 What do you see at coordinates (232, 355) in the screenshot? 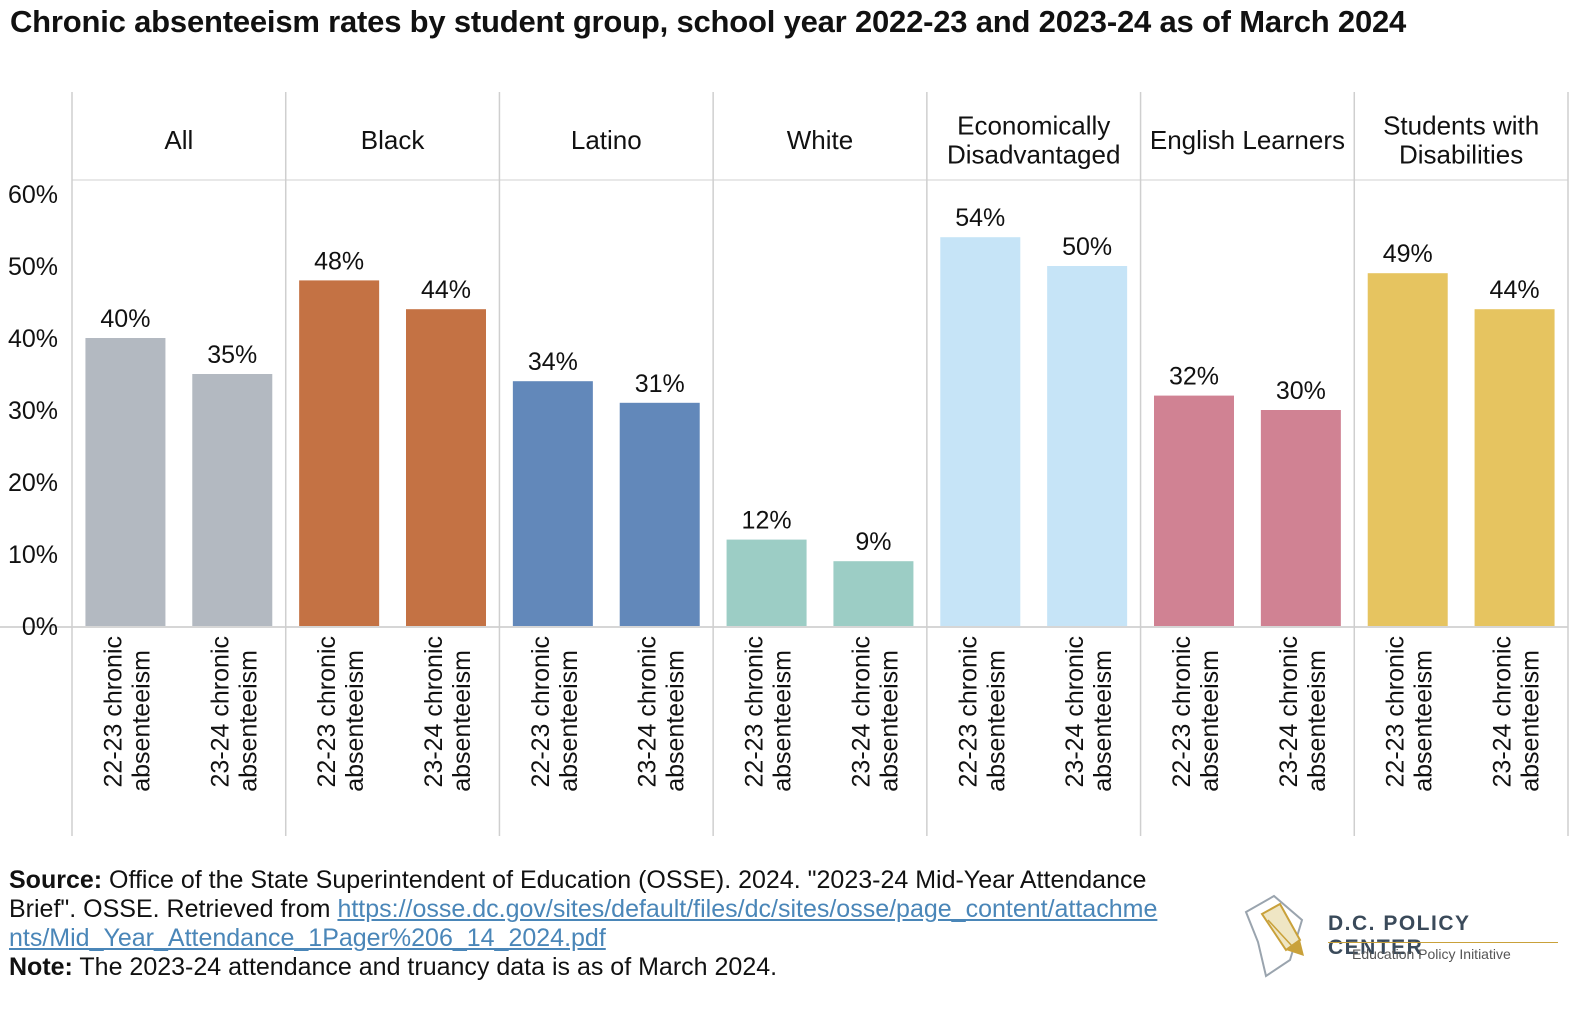
I see `bar-value-label: 35%` at bounding box center [232, 355].